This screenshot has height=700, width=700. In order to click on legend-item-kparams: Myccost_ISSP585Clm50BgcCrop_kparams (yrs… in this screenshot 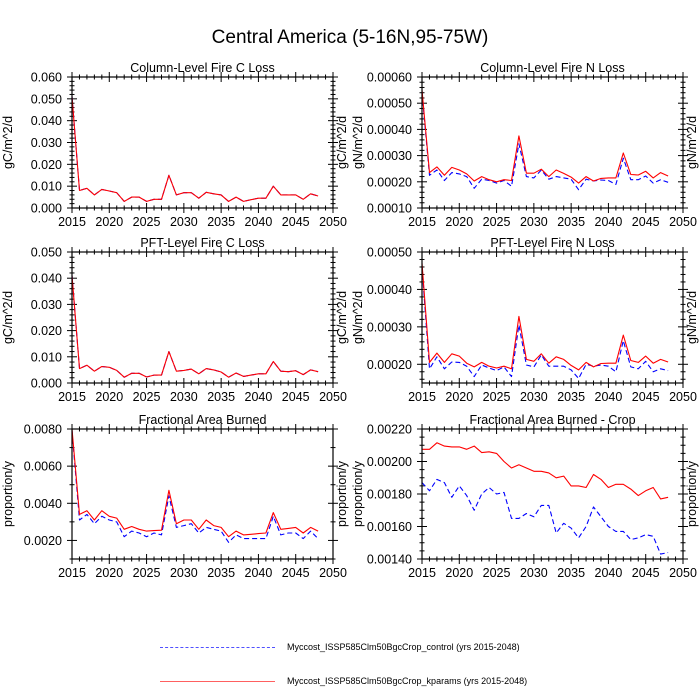, I will do `click(343, 681)`.